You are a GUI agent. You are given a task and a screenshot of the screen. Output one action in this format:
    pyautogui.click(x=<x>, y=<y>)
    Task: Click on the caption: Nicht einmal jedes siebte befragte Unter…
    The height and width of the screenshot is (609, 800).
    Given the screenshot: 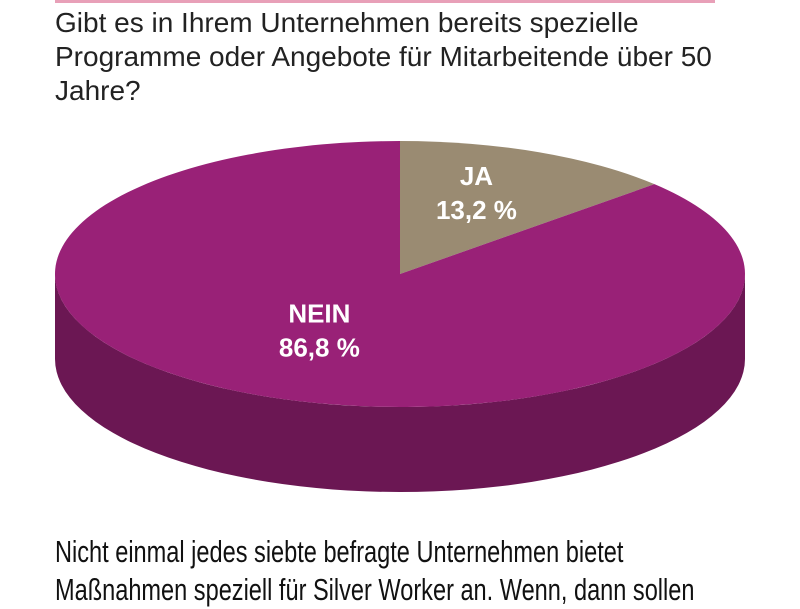 What is the action you would take?
    pyautogui.click(x=375, y=570)
    